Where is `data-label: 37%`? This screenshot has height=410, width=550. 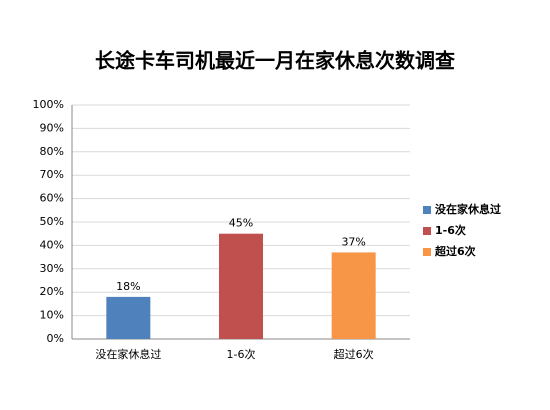
data-label: 37% is located at coordinates (353, 241).